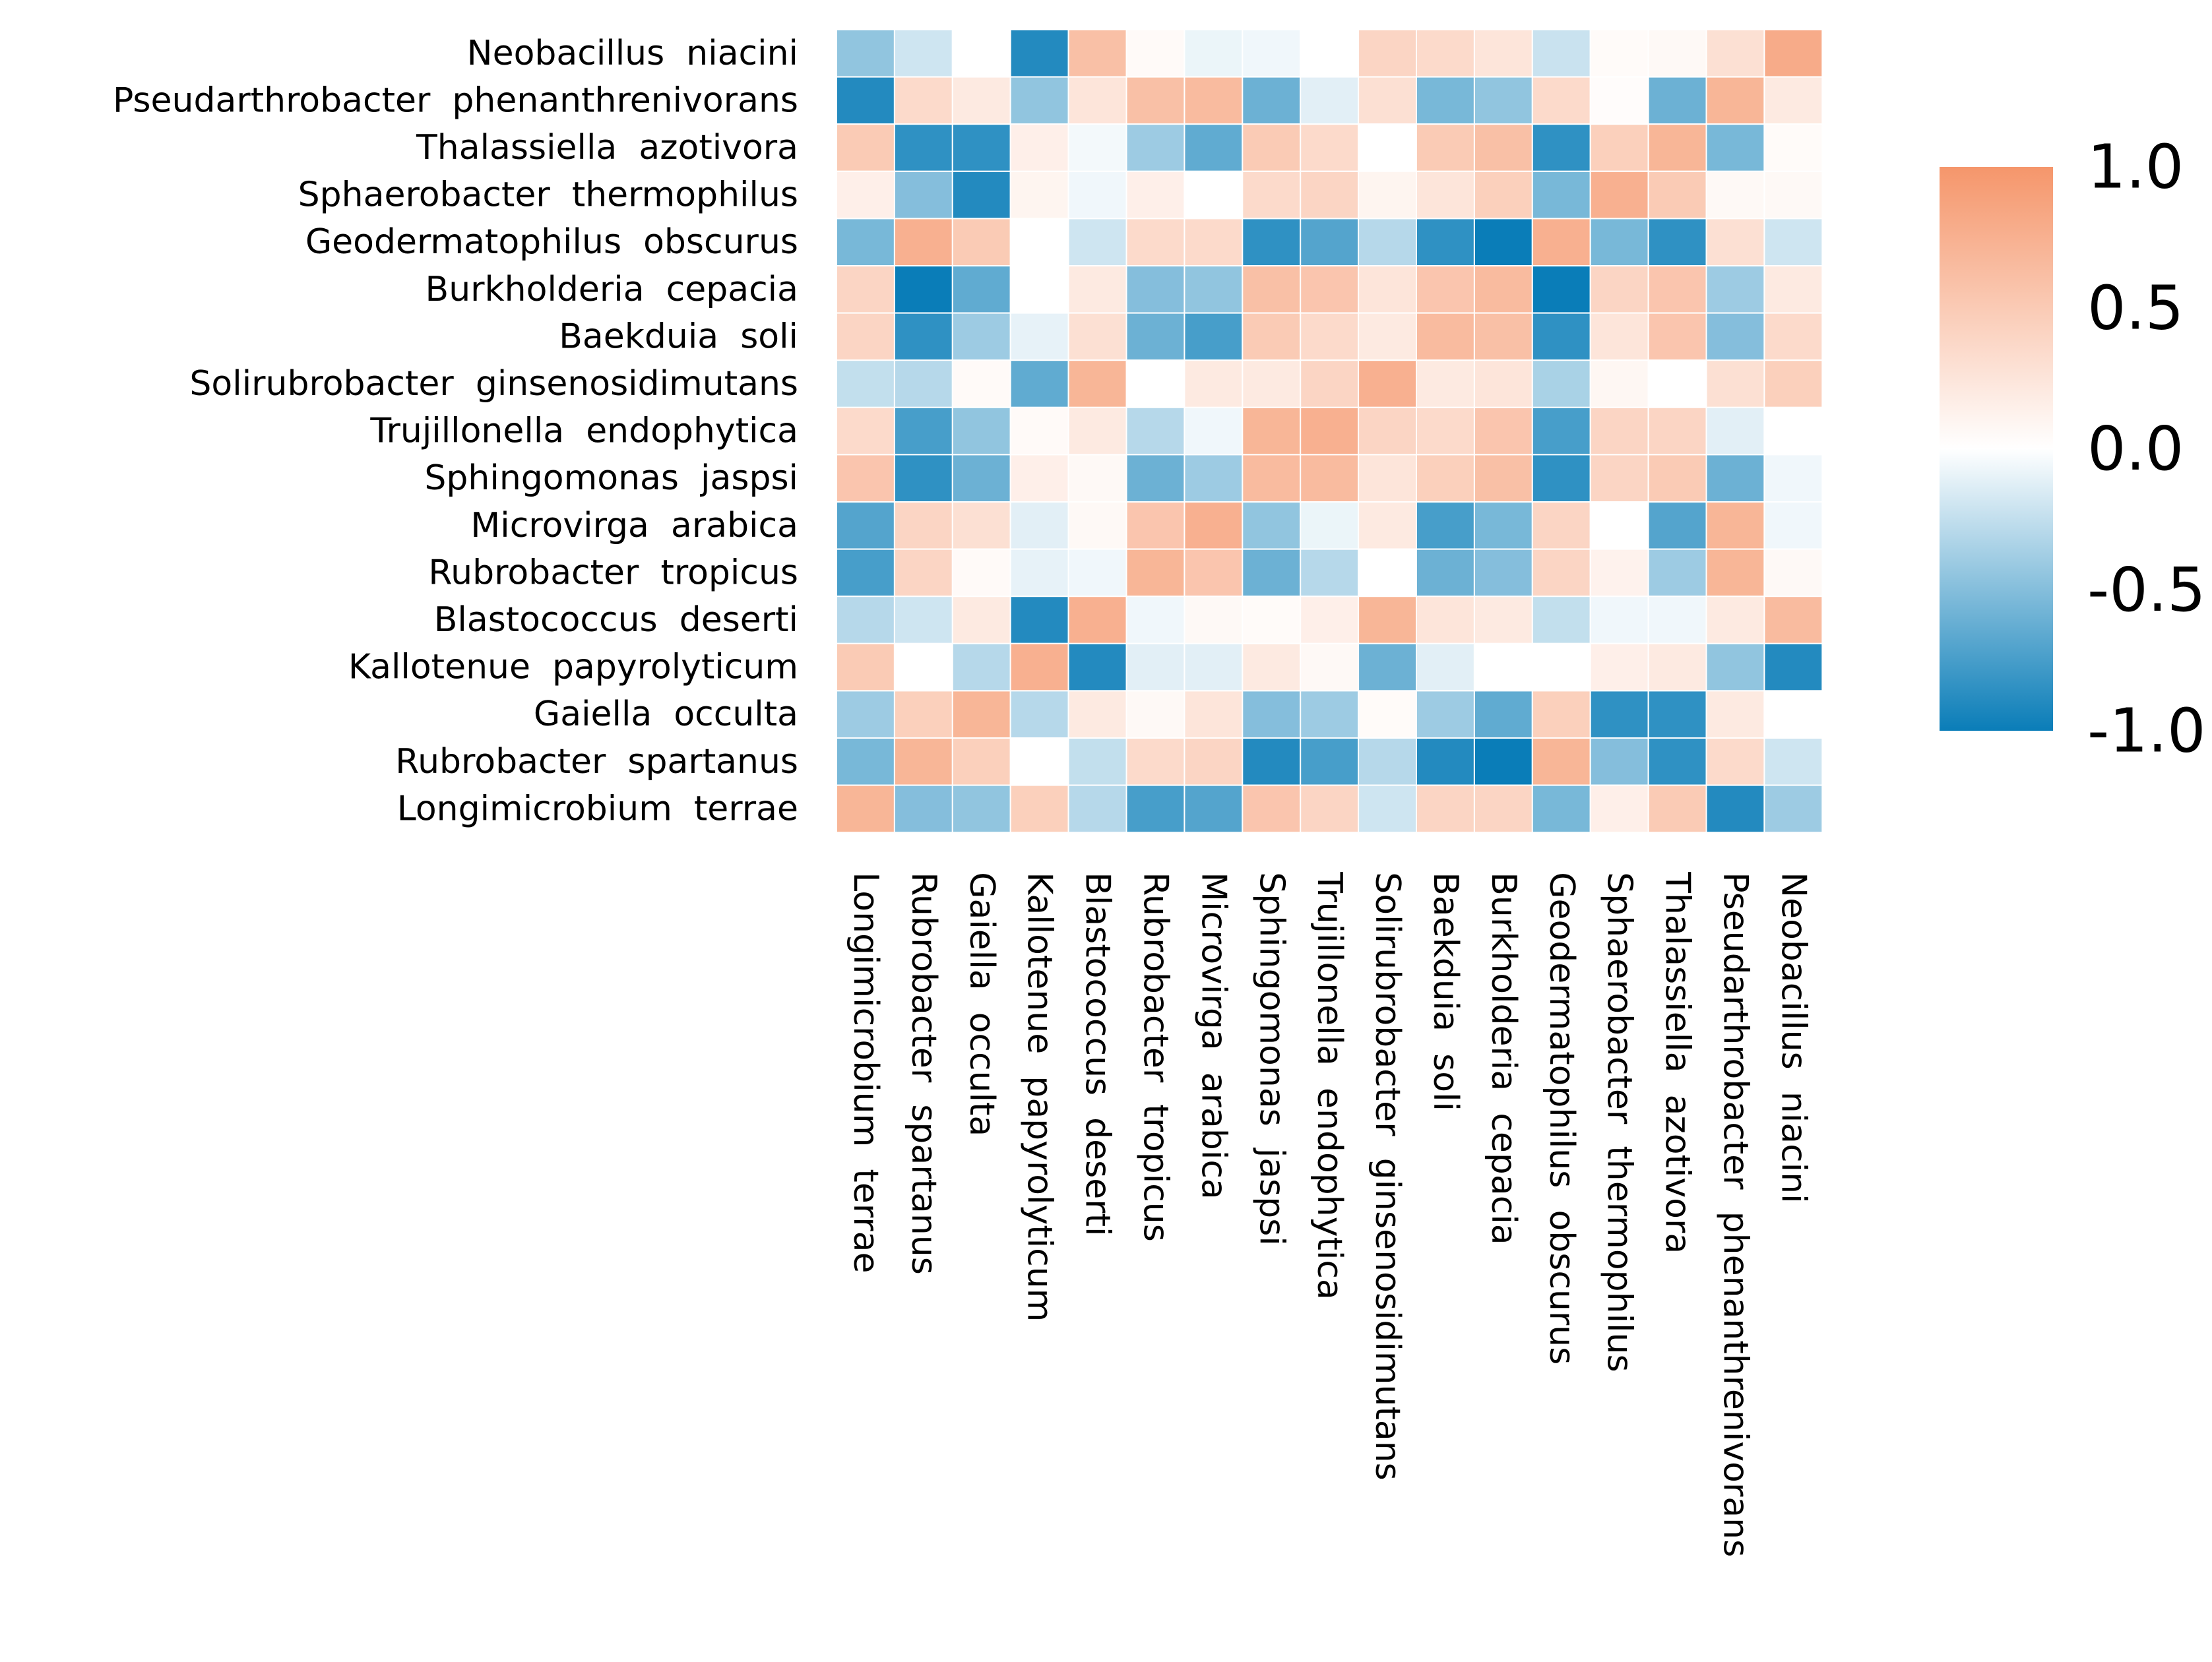 This screenshot has width=2212, height=1662. I want to click on colorbar-tick-label: 0.0, so click(2135, 449).